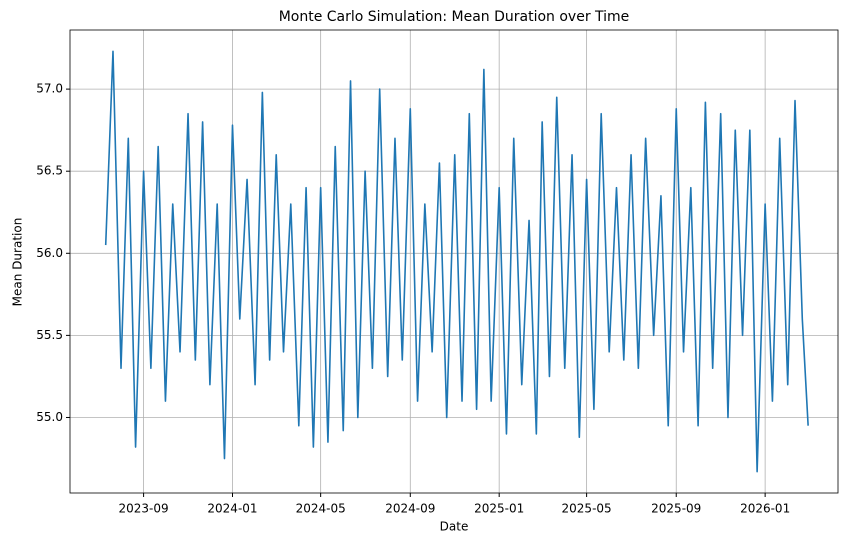 The height and width of the screenshot is (549, 855). I want to click on y-tick-label: 56.5, so click(49, 171).